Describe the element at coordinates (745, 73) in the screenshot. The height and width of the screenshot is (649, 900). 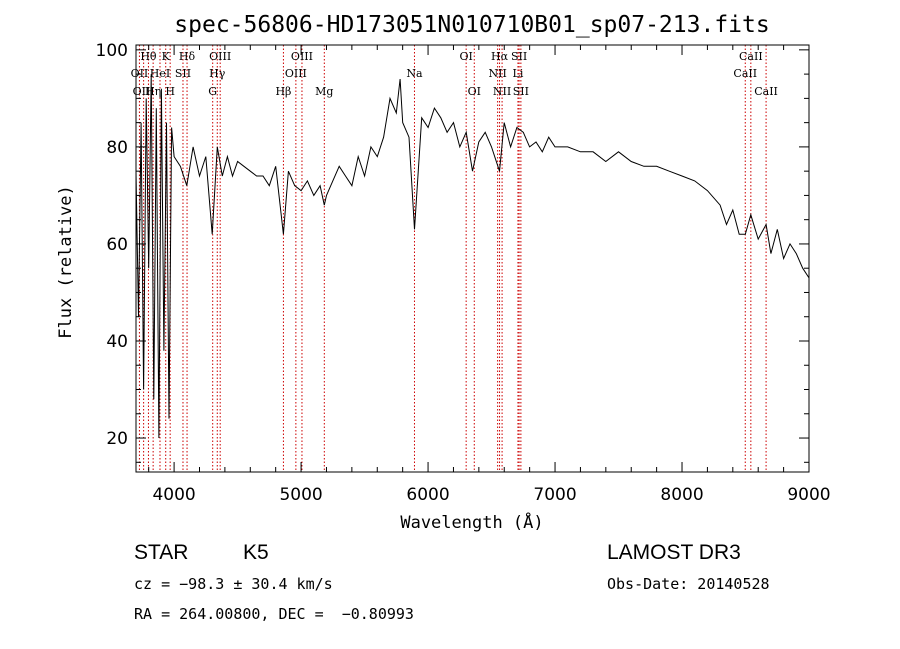
I see `line-label-26: CaII` at that location.